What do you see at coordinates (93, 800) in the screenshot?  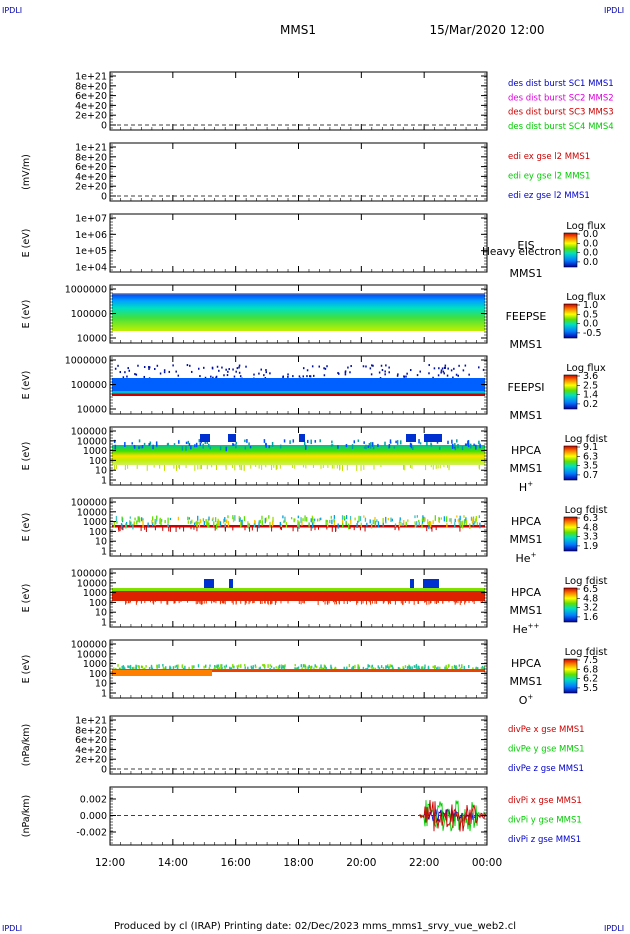 I see `y-tick-label: 0.002` at bounding box center [93, 800].